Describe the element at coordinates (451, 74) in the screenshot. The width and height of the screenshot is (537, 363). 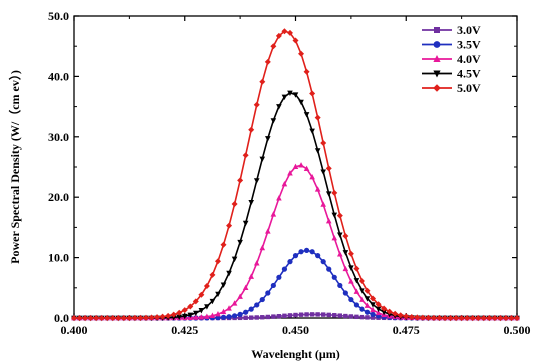
I see `legend-entry: 4.5V` at that location.